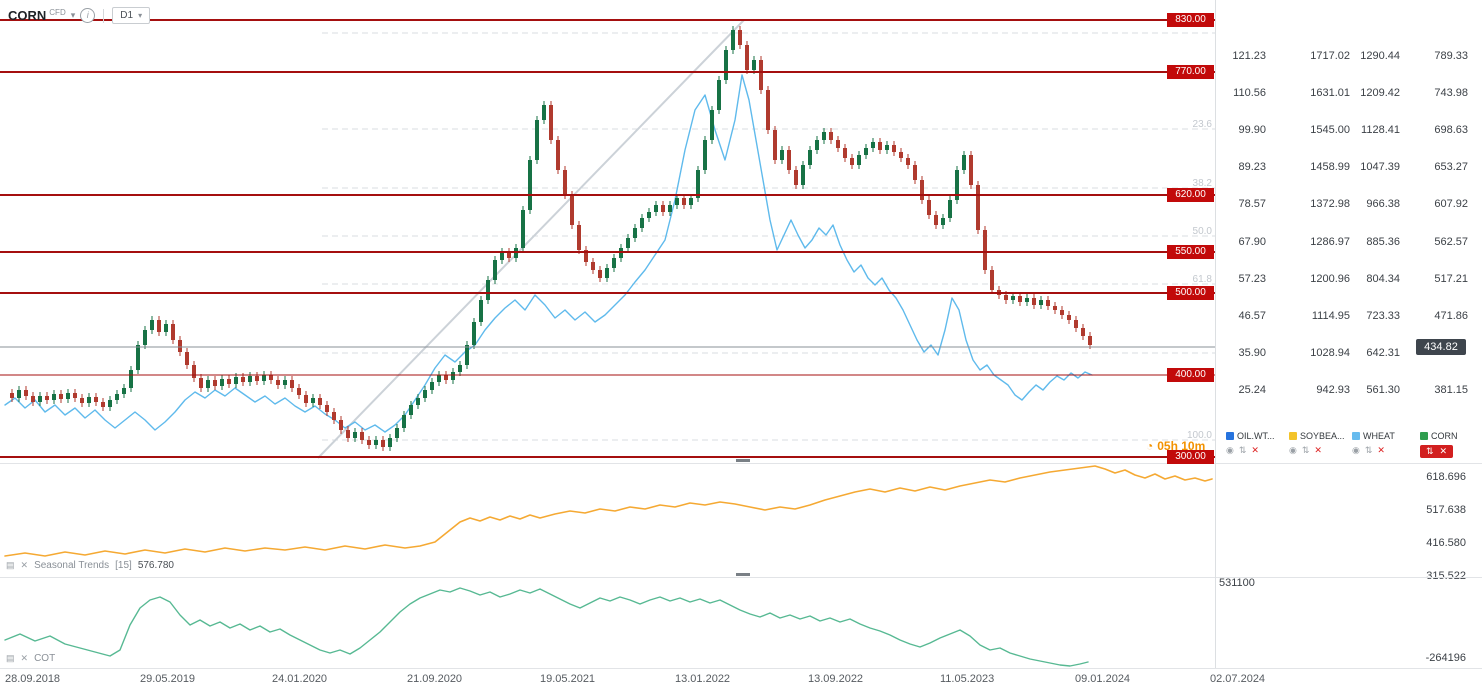  Describe the element at coordinates (1190, 72) in the screenshot. I see `price-level-label: 770.00` at that location.